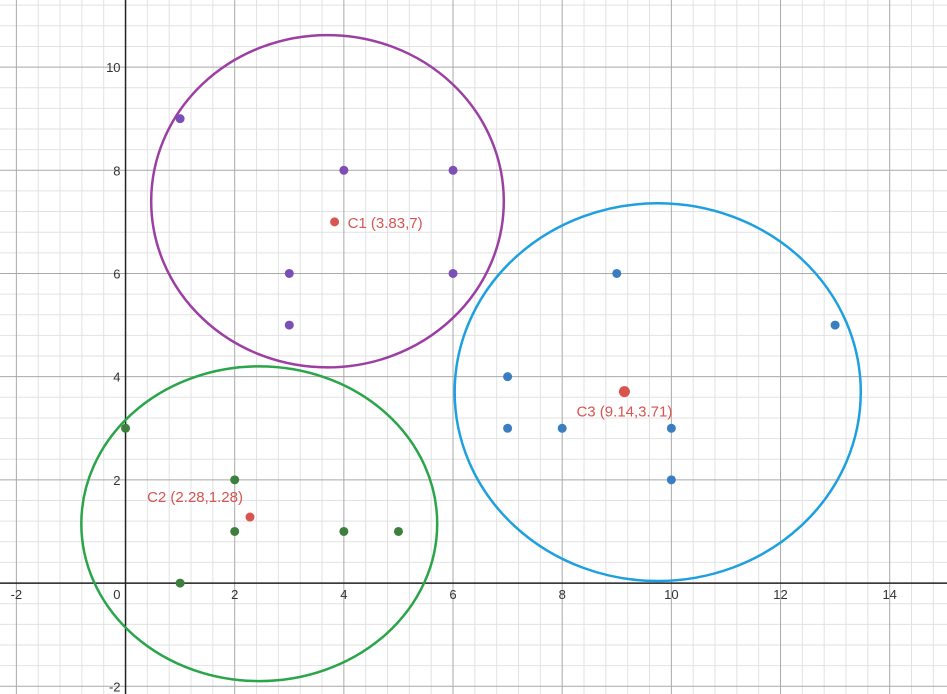  What do you see at coordinates (343, 594) in the screenshot?
I see `x-tick-label: 4` at bounding box center [343, 594].